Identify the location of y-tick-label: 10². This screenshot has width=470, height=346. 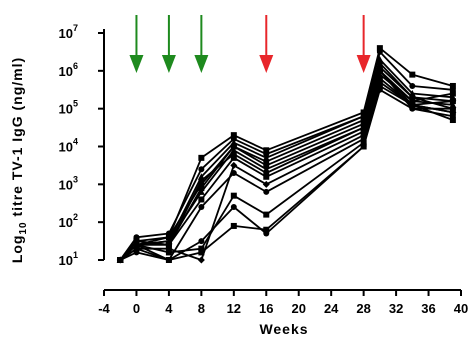
(68, 221).